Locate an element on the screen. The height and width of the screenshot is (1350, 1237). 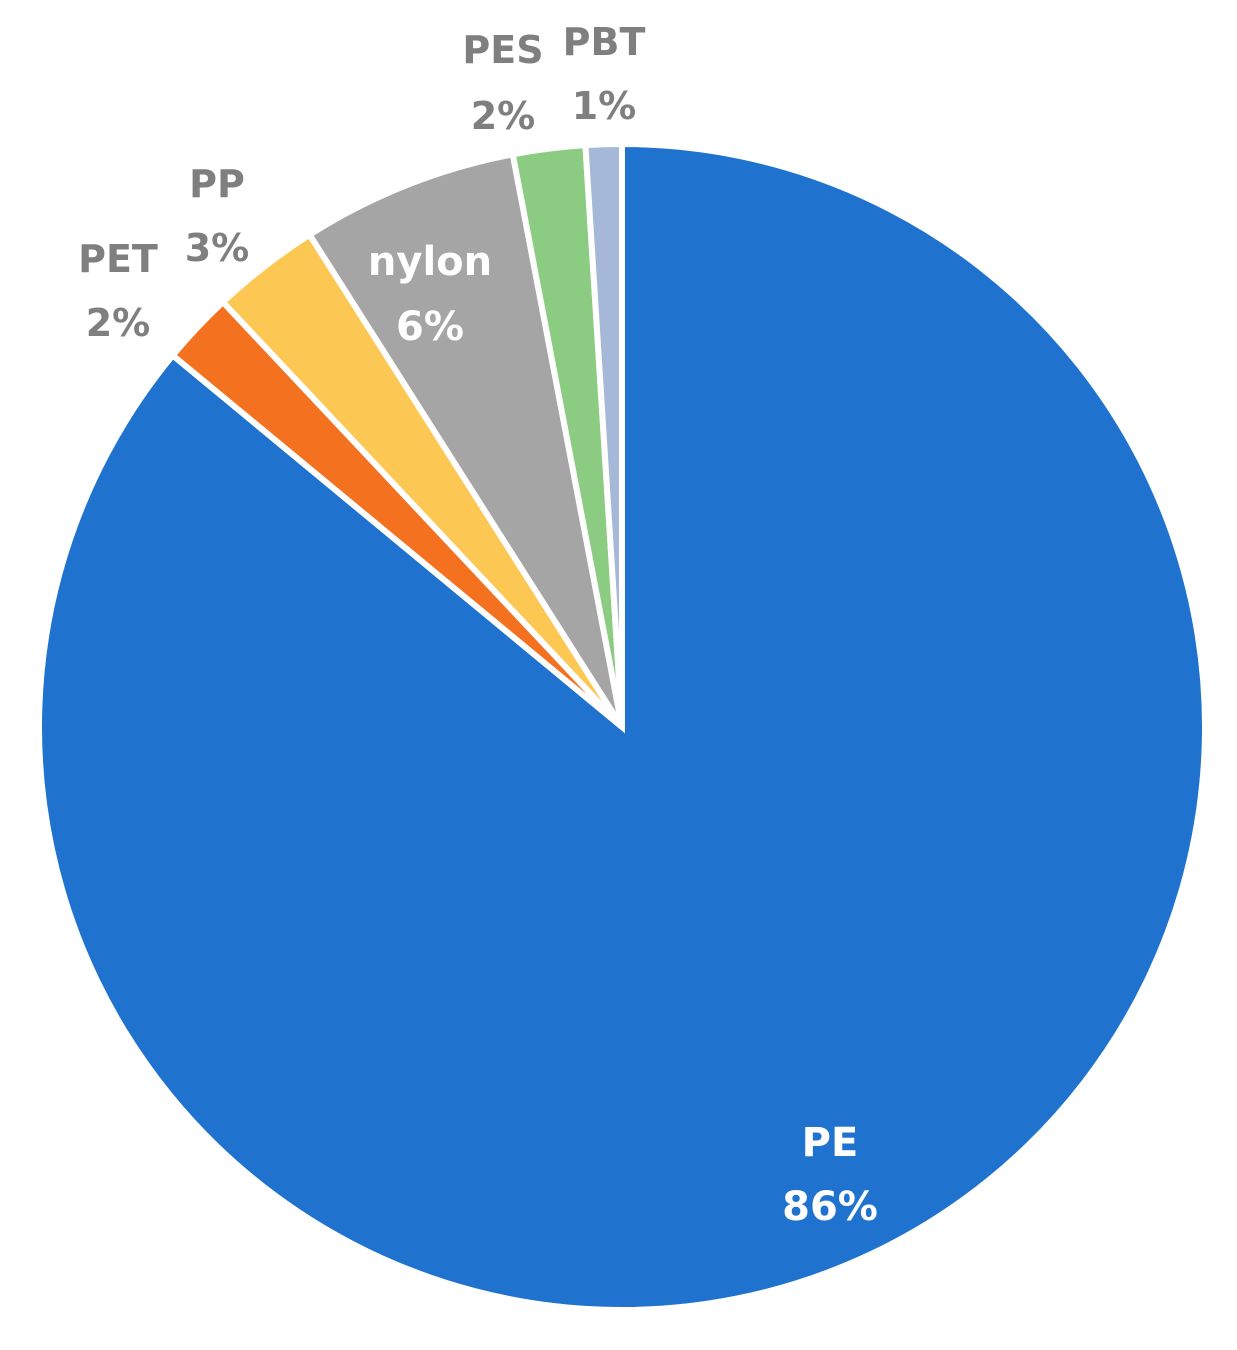
slice-label-pet: PET is located at coordinates (118, 259).